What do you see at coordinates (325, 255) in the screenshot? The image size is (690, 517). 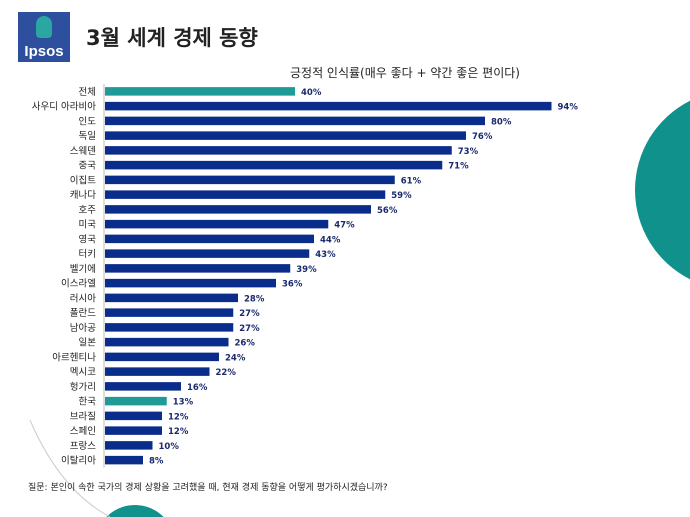 I see `value-label: 43%` at bounding box center [325, 255].